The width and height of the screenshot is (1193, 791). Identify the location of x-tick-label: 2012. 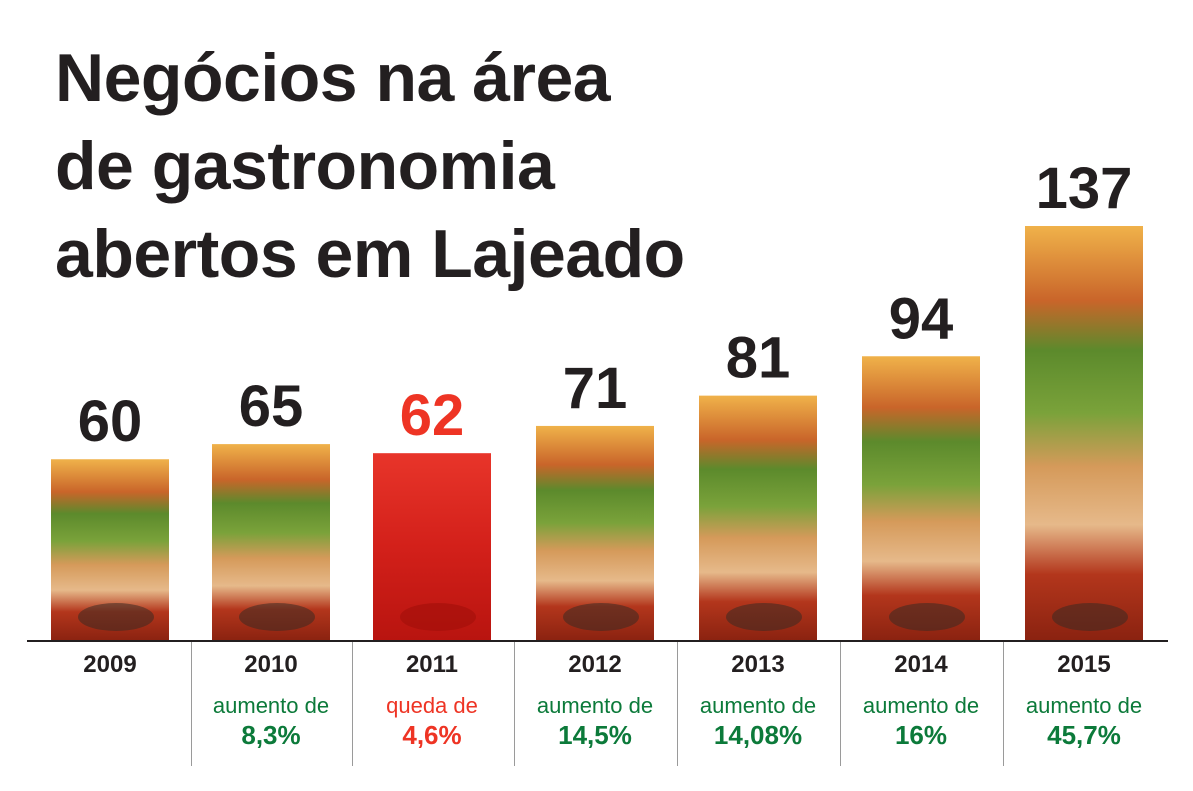
(595, 664).